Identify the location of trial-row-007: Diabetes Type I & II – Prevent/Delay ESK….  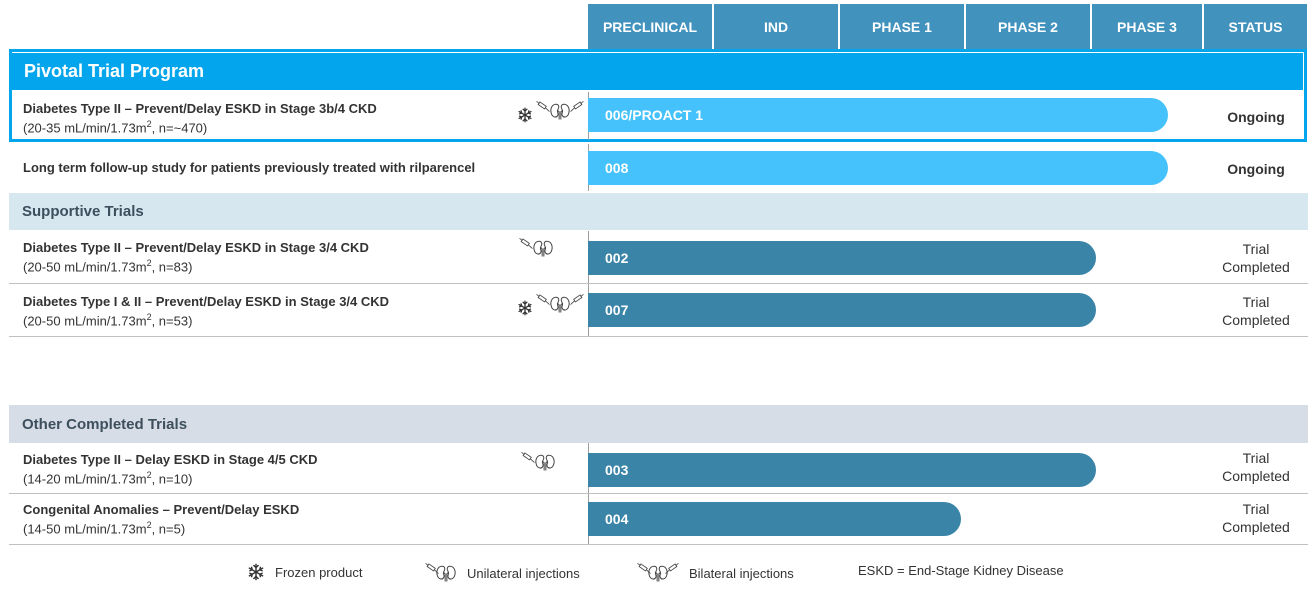
(206, 311).